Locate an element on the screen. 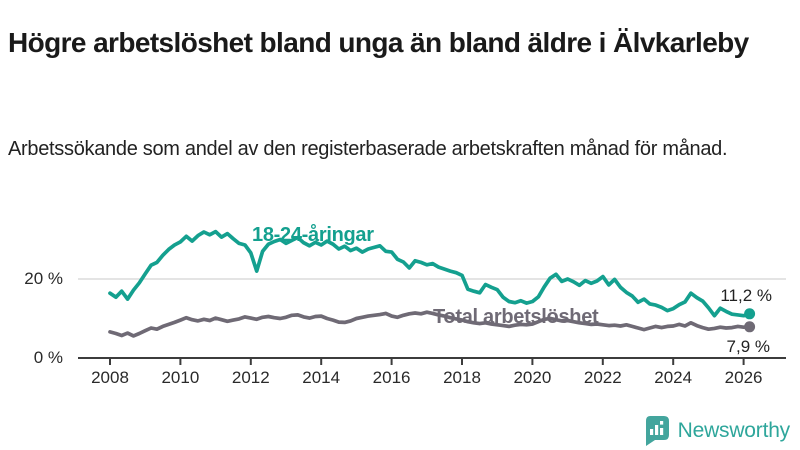 Image resolution: width=800 pixels, height=450 pixels. x-axis-ticks is located at coordinates (427, 361).